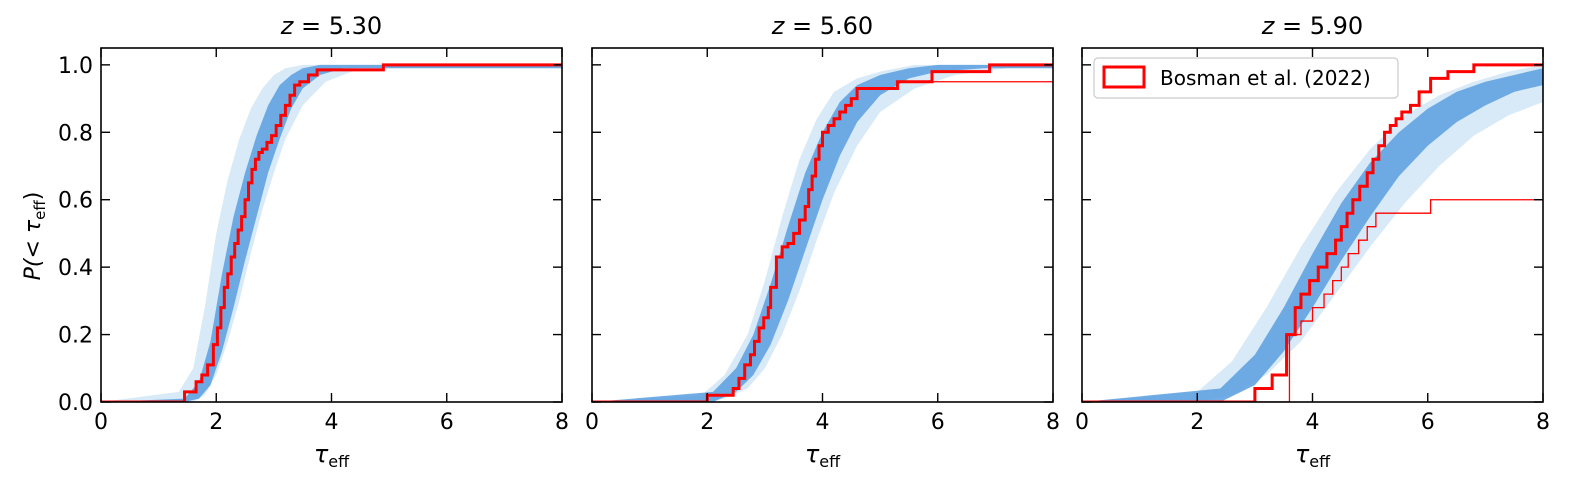 The width and height of the screenshot is (1586, 489). I want to click on y-tick-label: 1.0, so click(75, 66).